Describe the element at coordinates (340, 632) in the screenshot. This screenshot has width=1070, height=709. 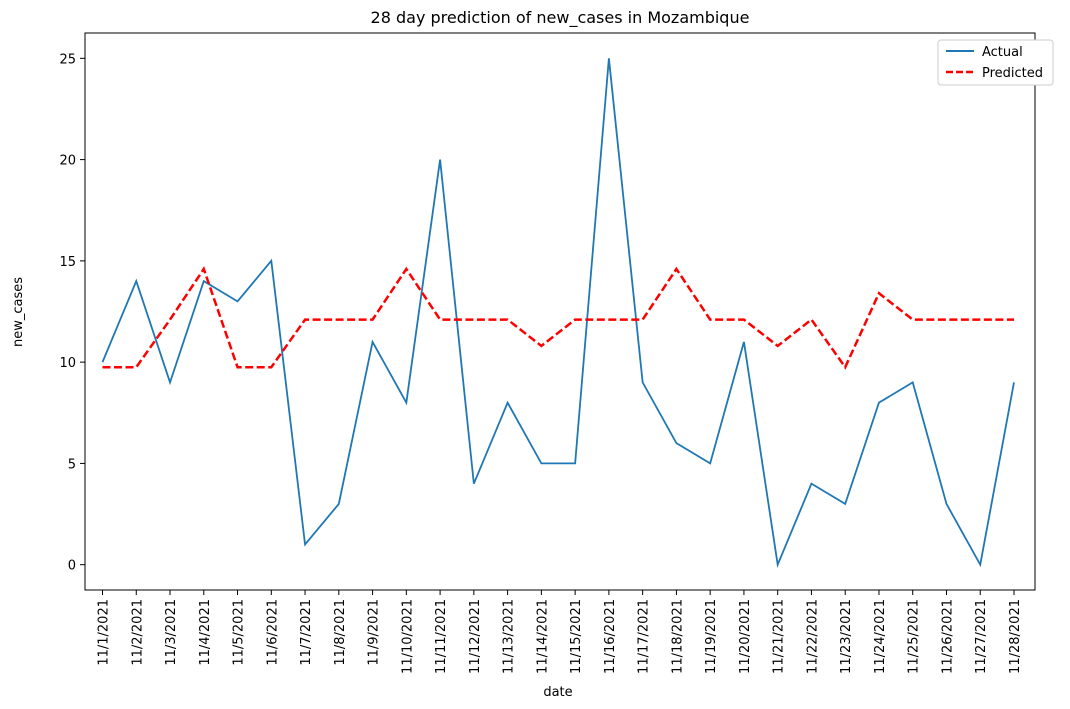
I see `x-tick-label: 11/8/2021` at that location.